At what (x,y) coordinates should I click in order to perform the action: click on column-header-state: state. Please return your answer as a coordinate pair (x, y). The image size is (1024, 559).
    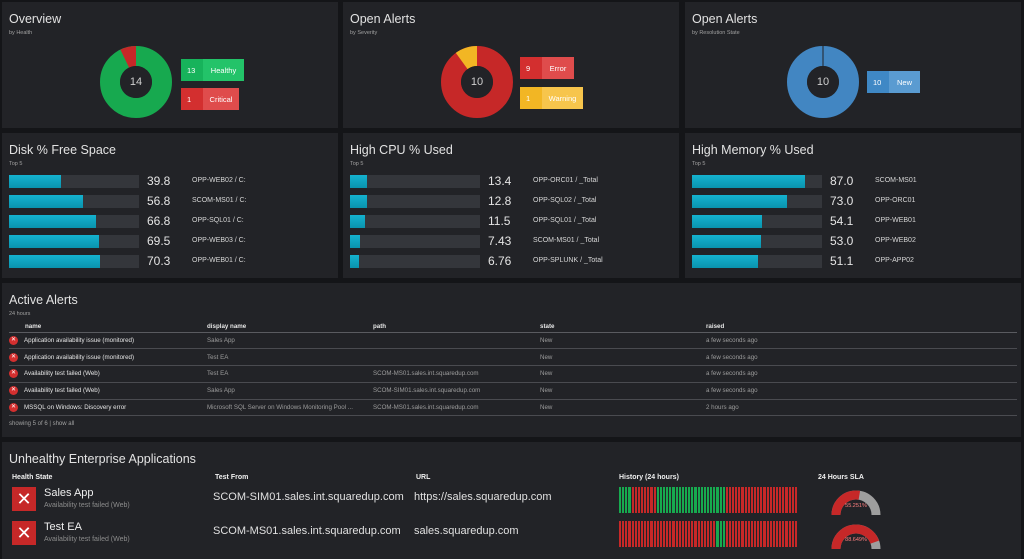
    Looking at the image, I should click on (607, 327).